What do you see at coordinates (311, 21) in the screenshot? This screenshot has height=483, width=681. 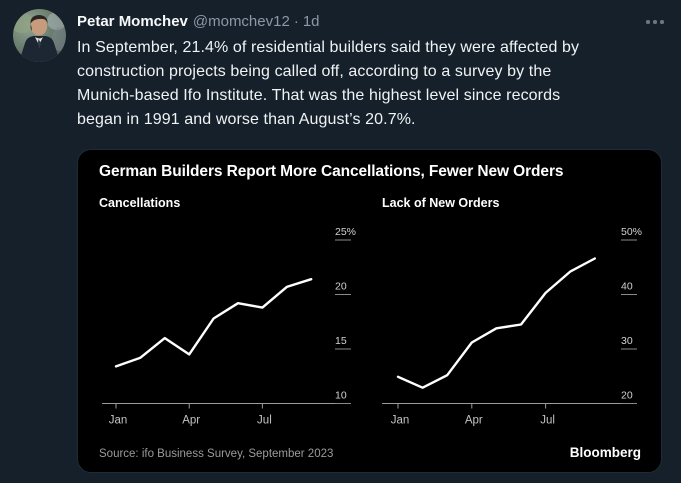 I see `timestamp: 1d` at bounding box center [311, 21].